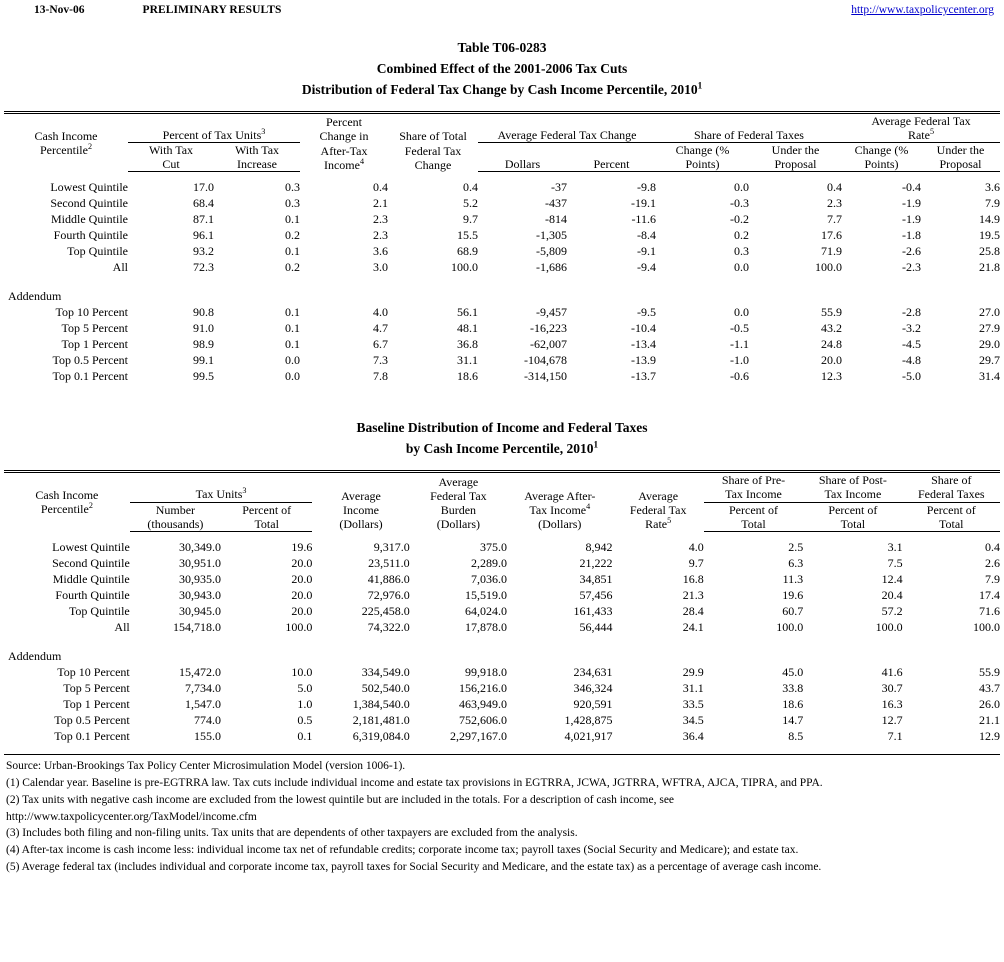  What do you see at coordinates (599, 546) in the screenshot?
I see `cell-value: 8,942` at bounding box center [599, 546].